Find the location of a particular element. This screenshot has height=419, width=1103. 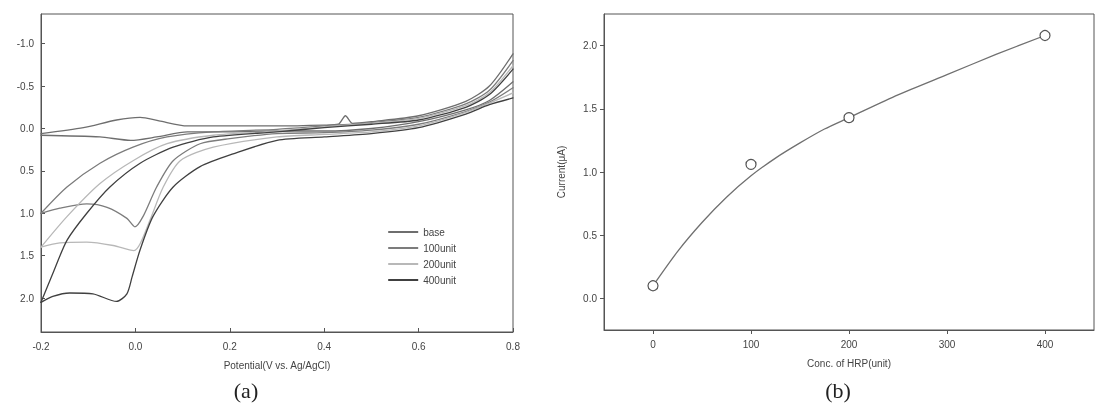

x-tick-label: -0.2 is located at coordinates (41, 346).